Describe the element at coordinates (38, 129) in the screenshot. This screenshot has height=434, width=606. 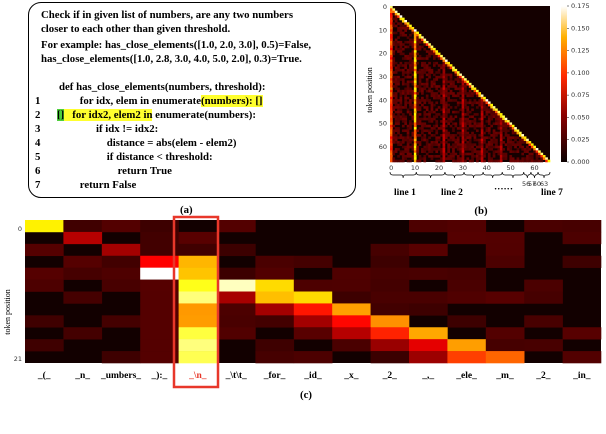
I see `line-number: 3` at that location.